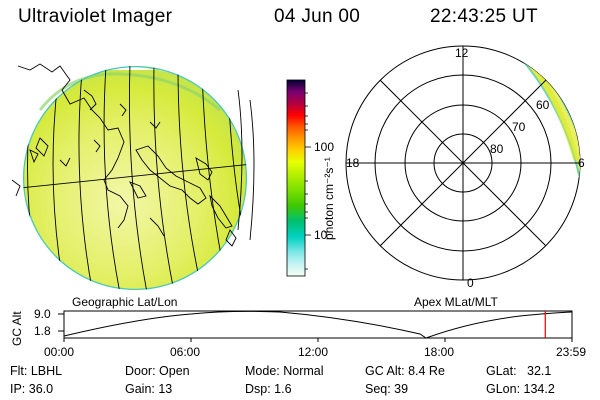 The image size is (600, 400). Describe the element at coordinates (59, 352) in the screenshot. I see `xtick-0000: 00:00` at that location.